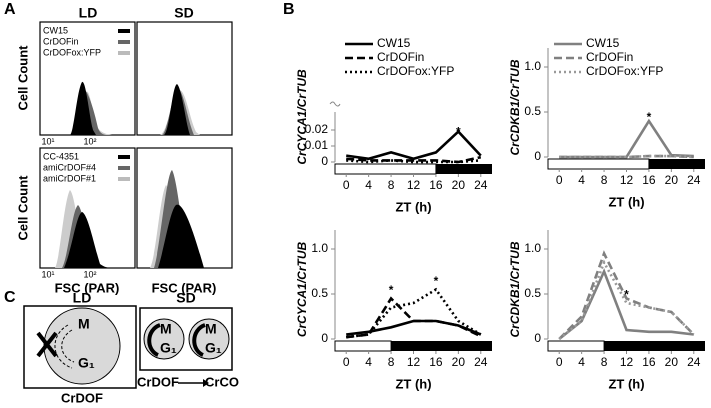 Image resolution: width=711 pixels, height=408 pixels. Describe the element at coordinates (10, 9) in the screenshot. I see `panel-label: A` at that location.